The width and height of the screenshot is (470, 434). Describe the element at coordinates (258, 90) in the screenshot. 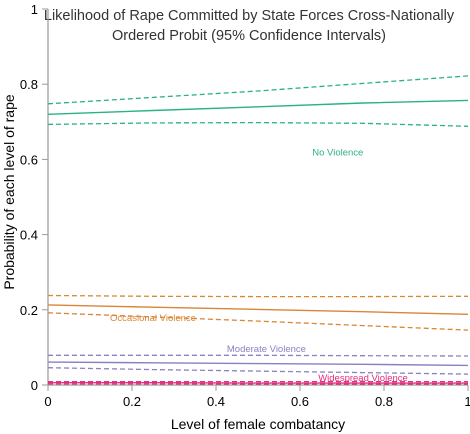

I see `no-violence-ci-upper` at that location.